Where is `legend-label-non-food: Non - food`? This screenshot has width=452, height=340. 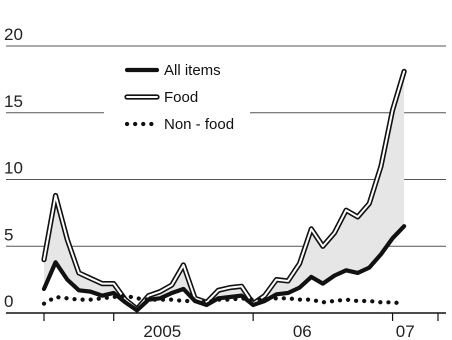 legend-label-non-food: Non - food is located at coordinates (199, 124).